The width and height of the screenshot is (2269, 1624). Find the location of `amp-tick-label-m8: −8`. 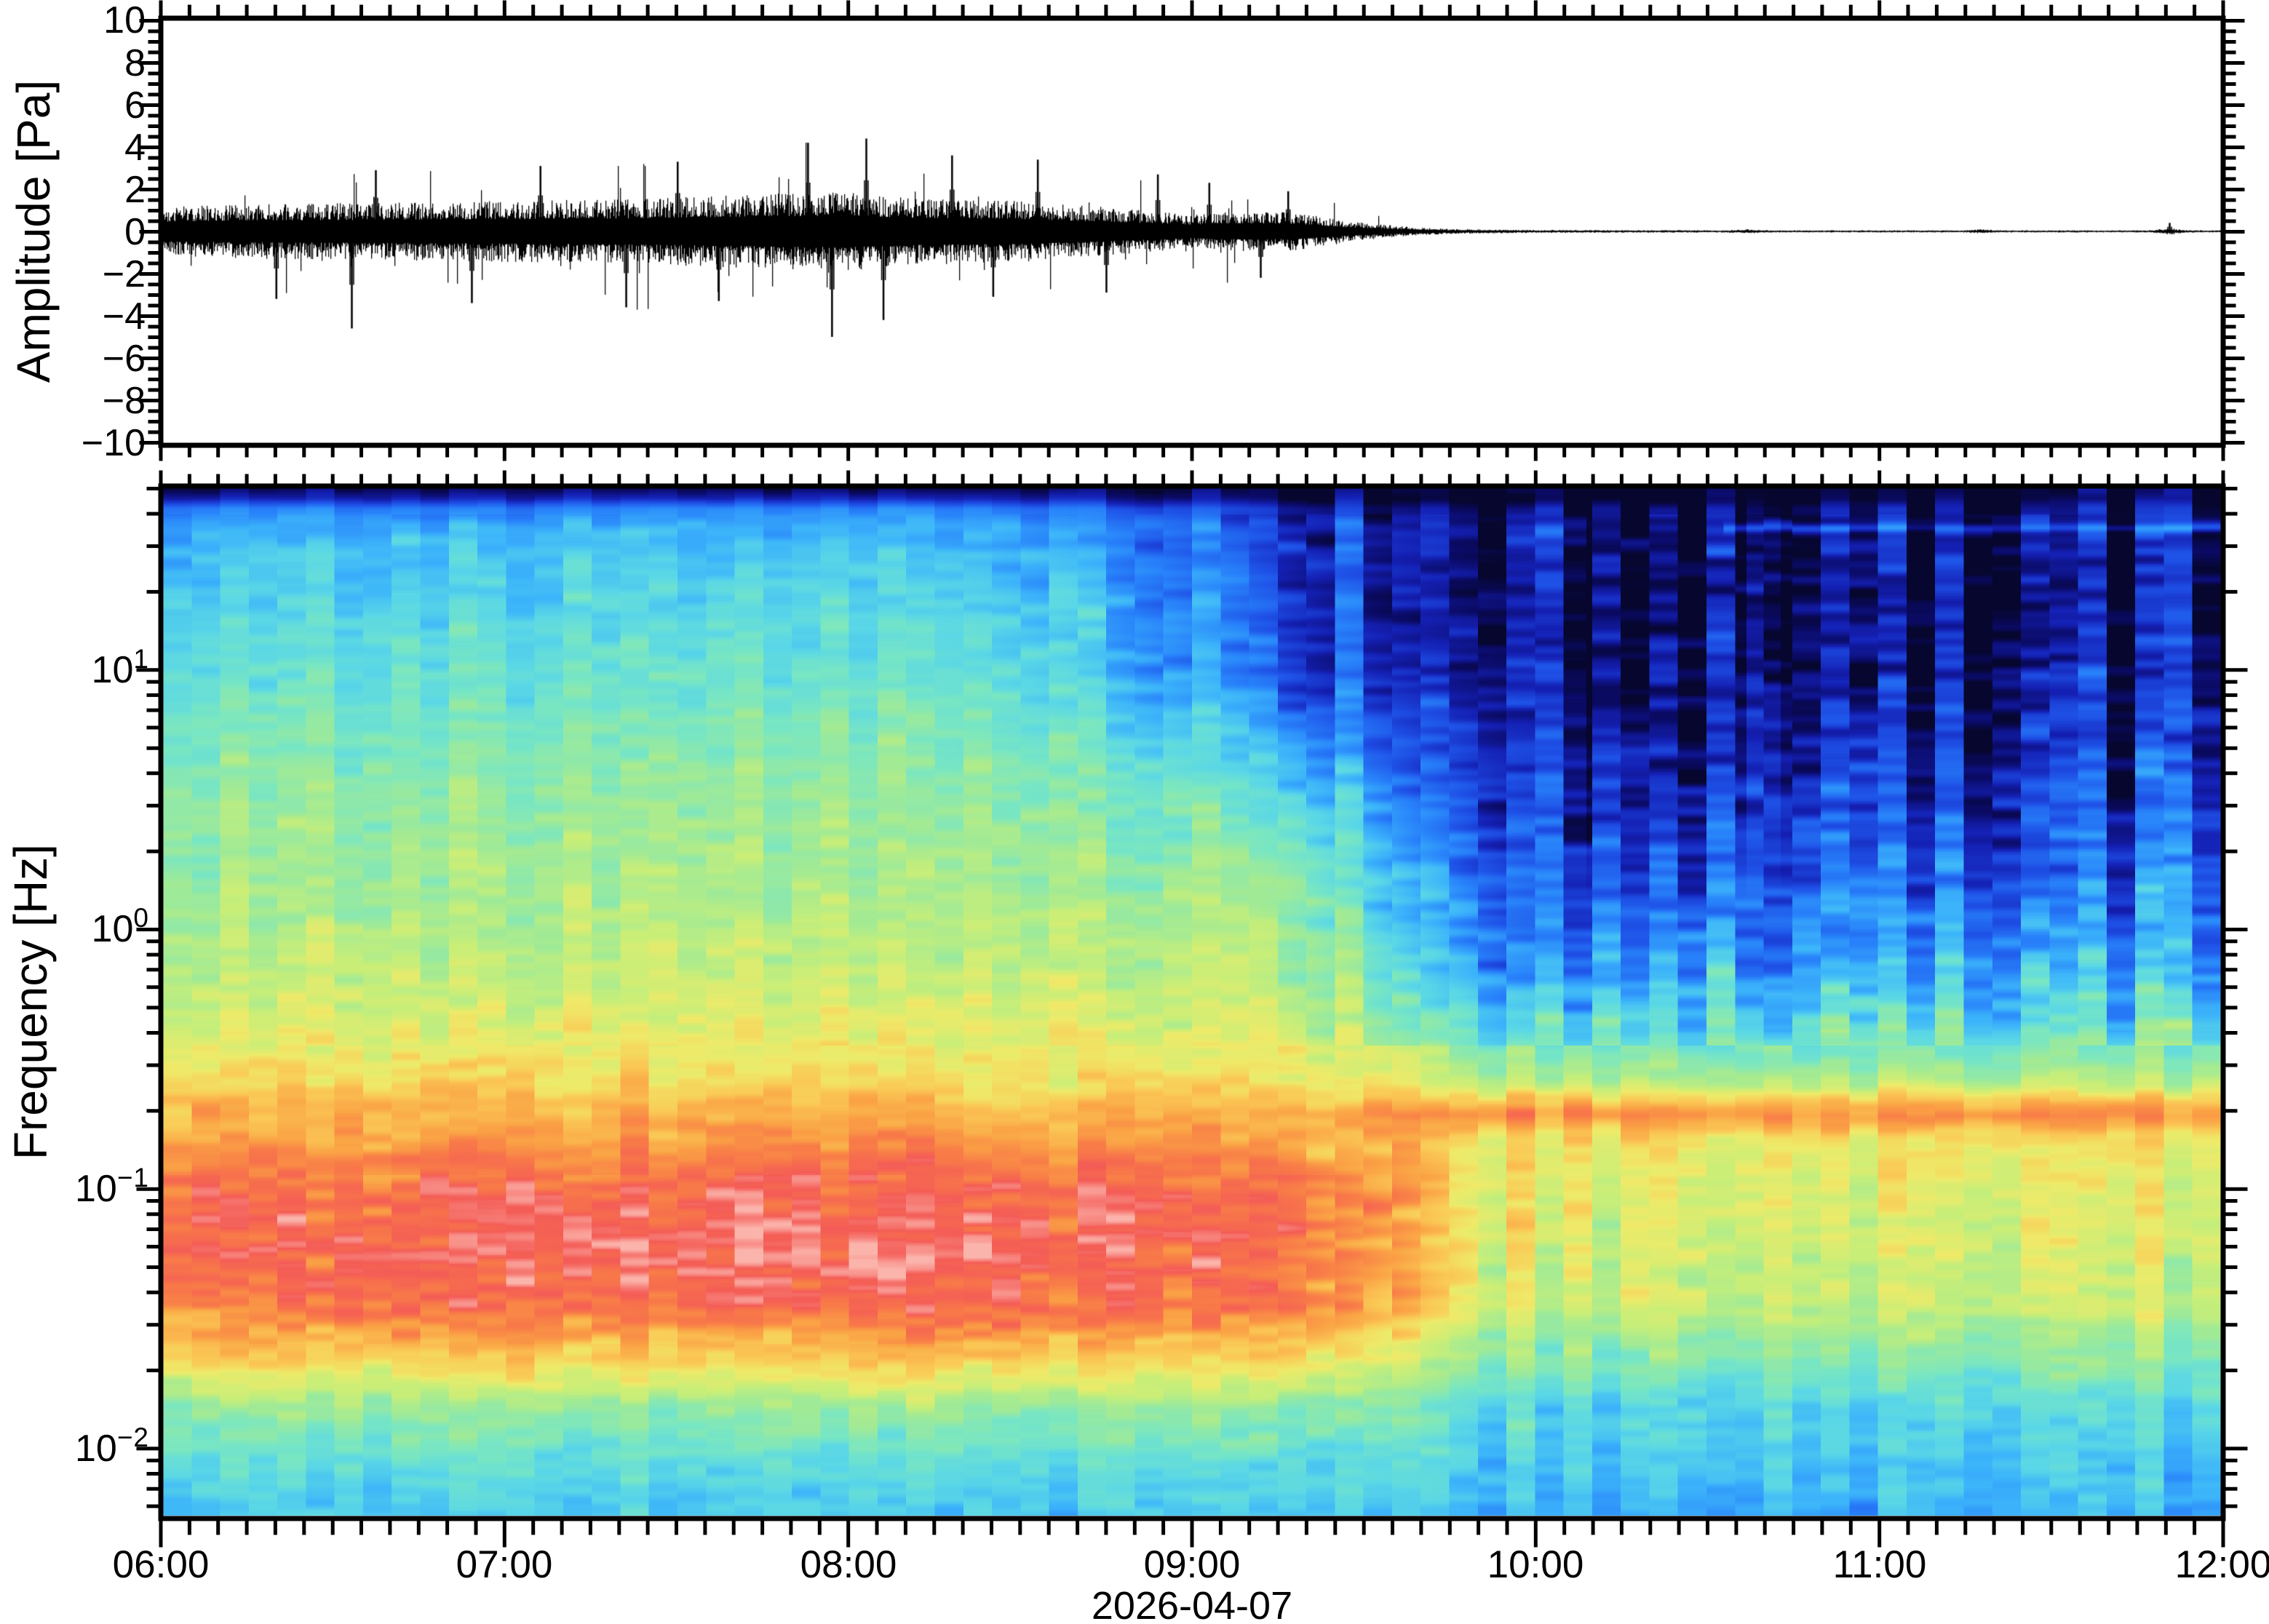

amp-tick-label-m8: −8 is located at coordinates (124, 401).